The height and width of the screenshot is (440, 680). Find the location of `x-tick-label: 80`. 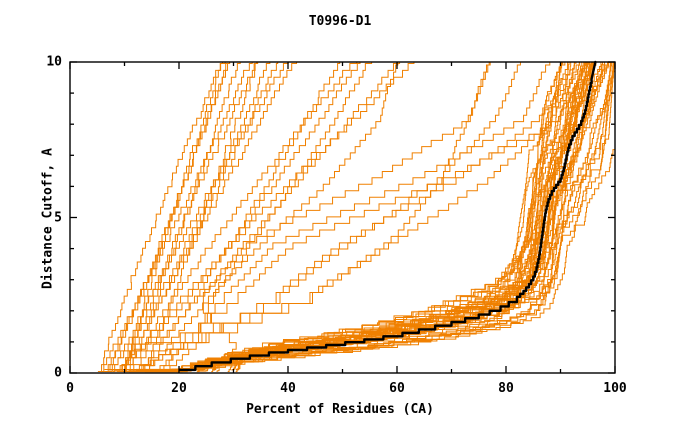

x-tick-label: 80 is located at coordinates (506, 388).